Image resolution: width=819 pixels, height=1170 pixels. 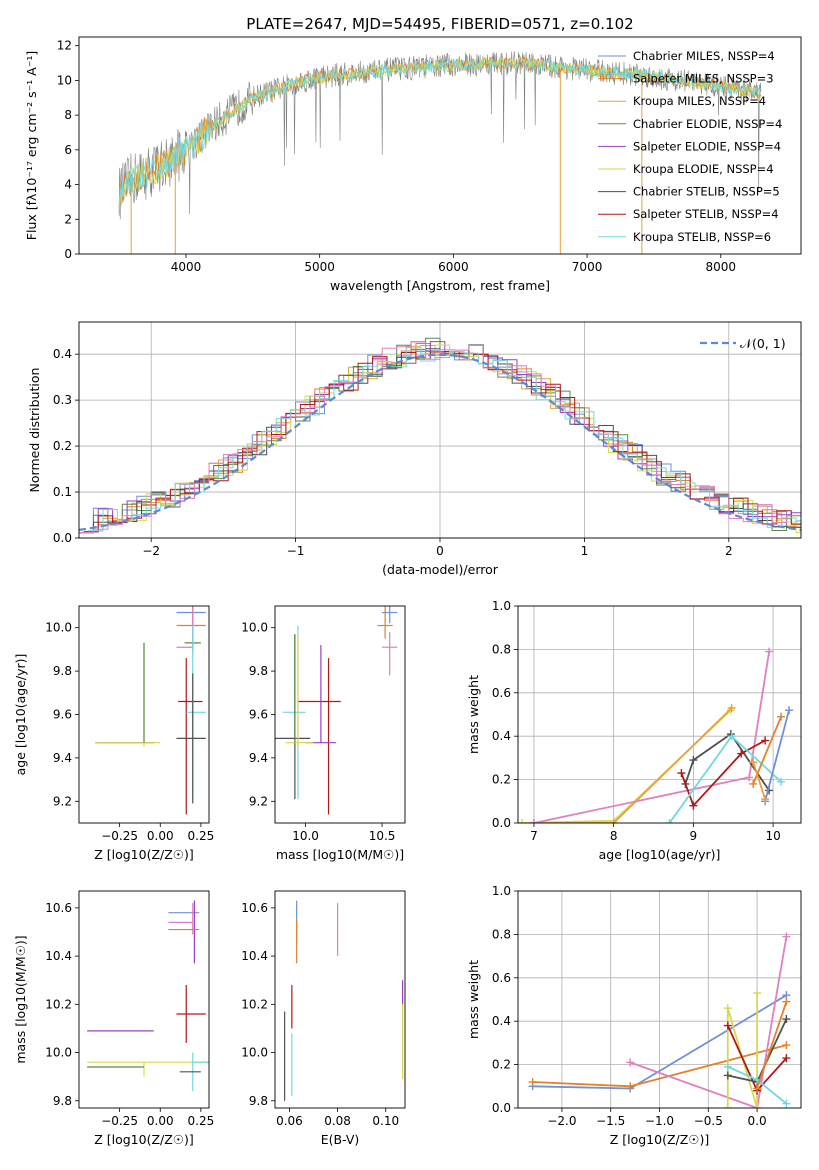 I want to click on age_vs_mass-xlabel: mass [log10(M/M☉)], so click(x=340, y=854).